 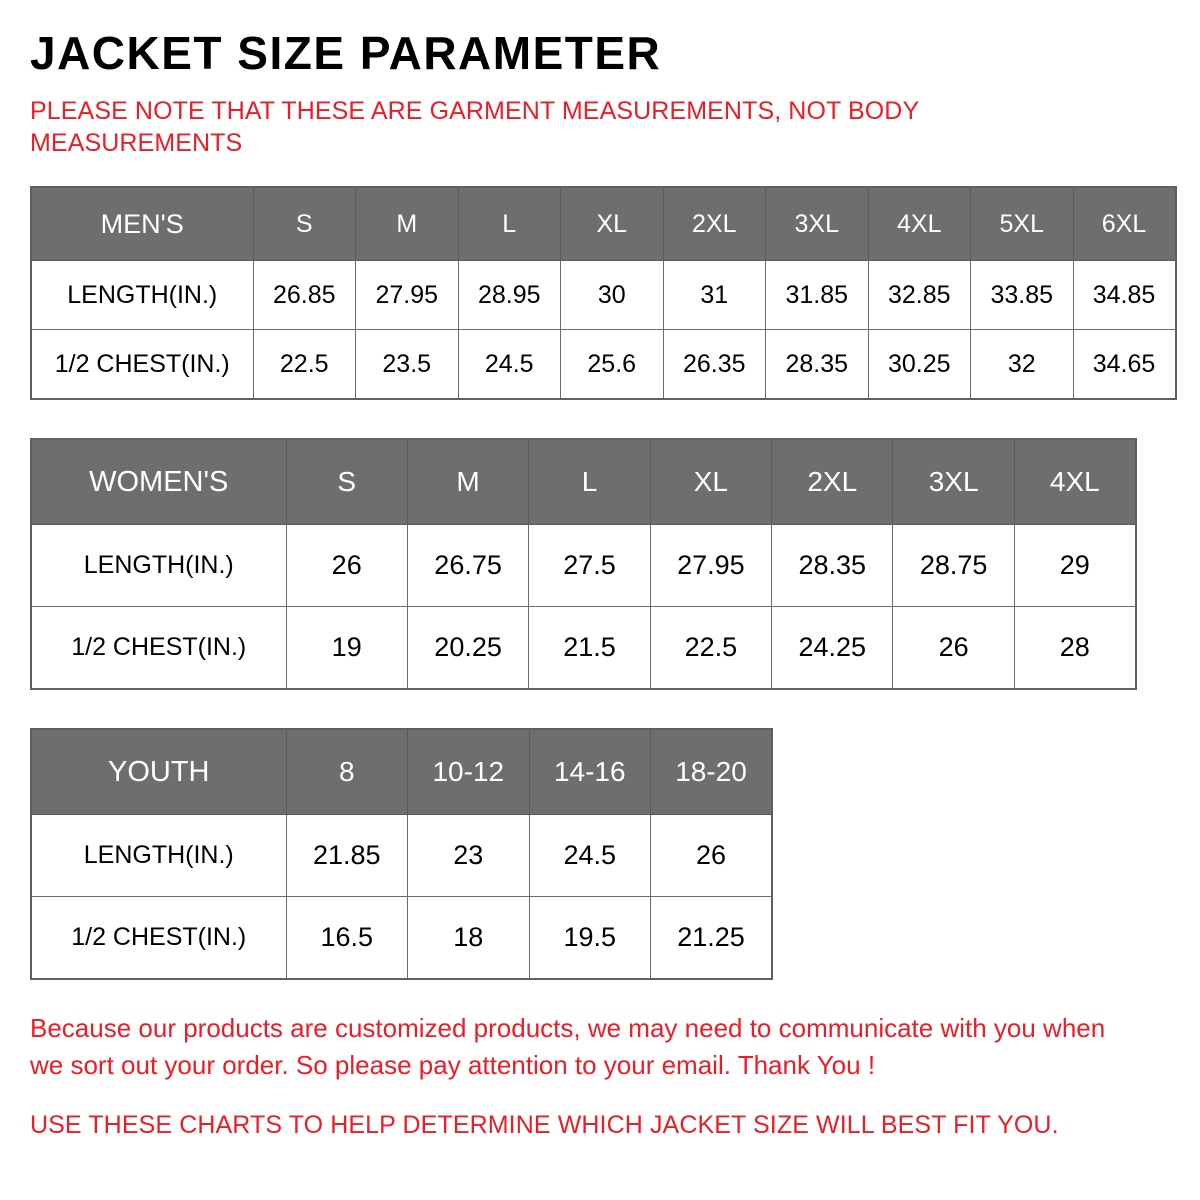 What do you see at coordinates (158, 771) in the screenshot?
I see `youth-table-title: YOUTH` at bounding box center [158, 771].